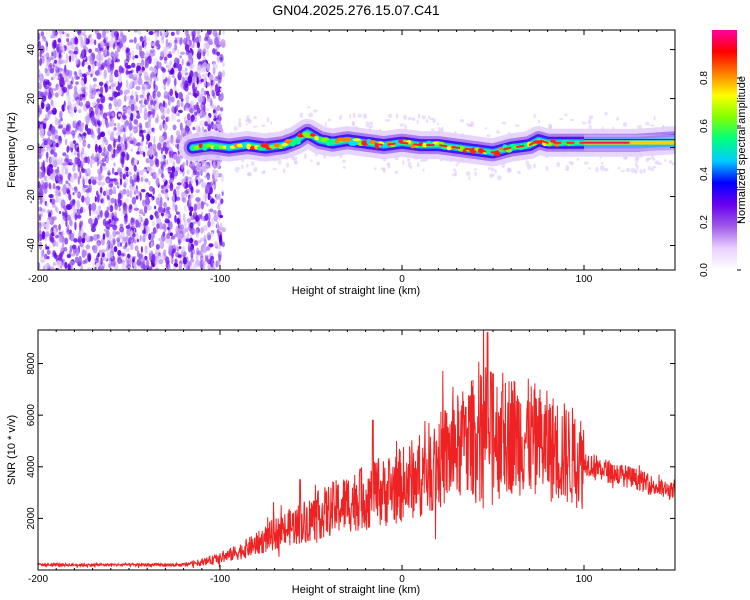  Describe the element at coordinates (200, 146) in the screenshot. I see `ridge-blob` at that location.